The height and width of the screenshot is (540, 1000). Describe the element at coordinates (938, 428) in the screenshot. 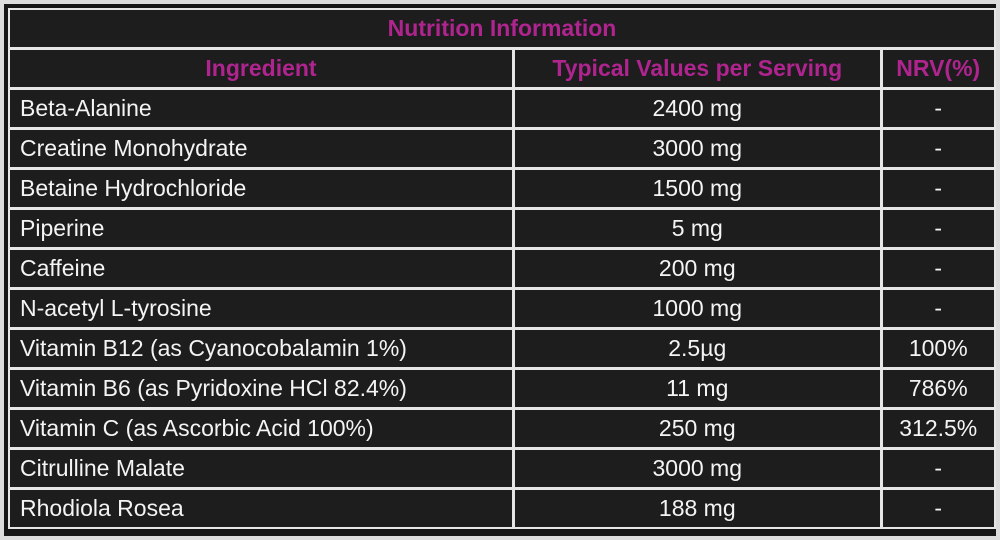

I see `nrv-cell: 312.5%` at that location.